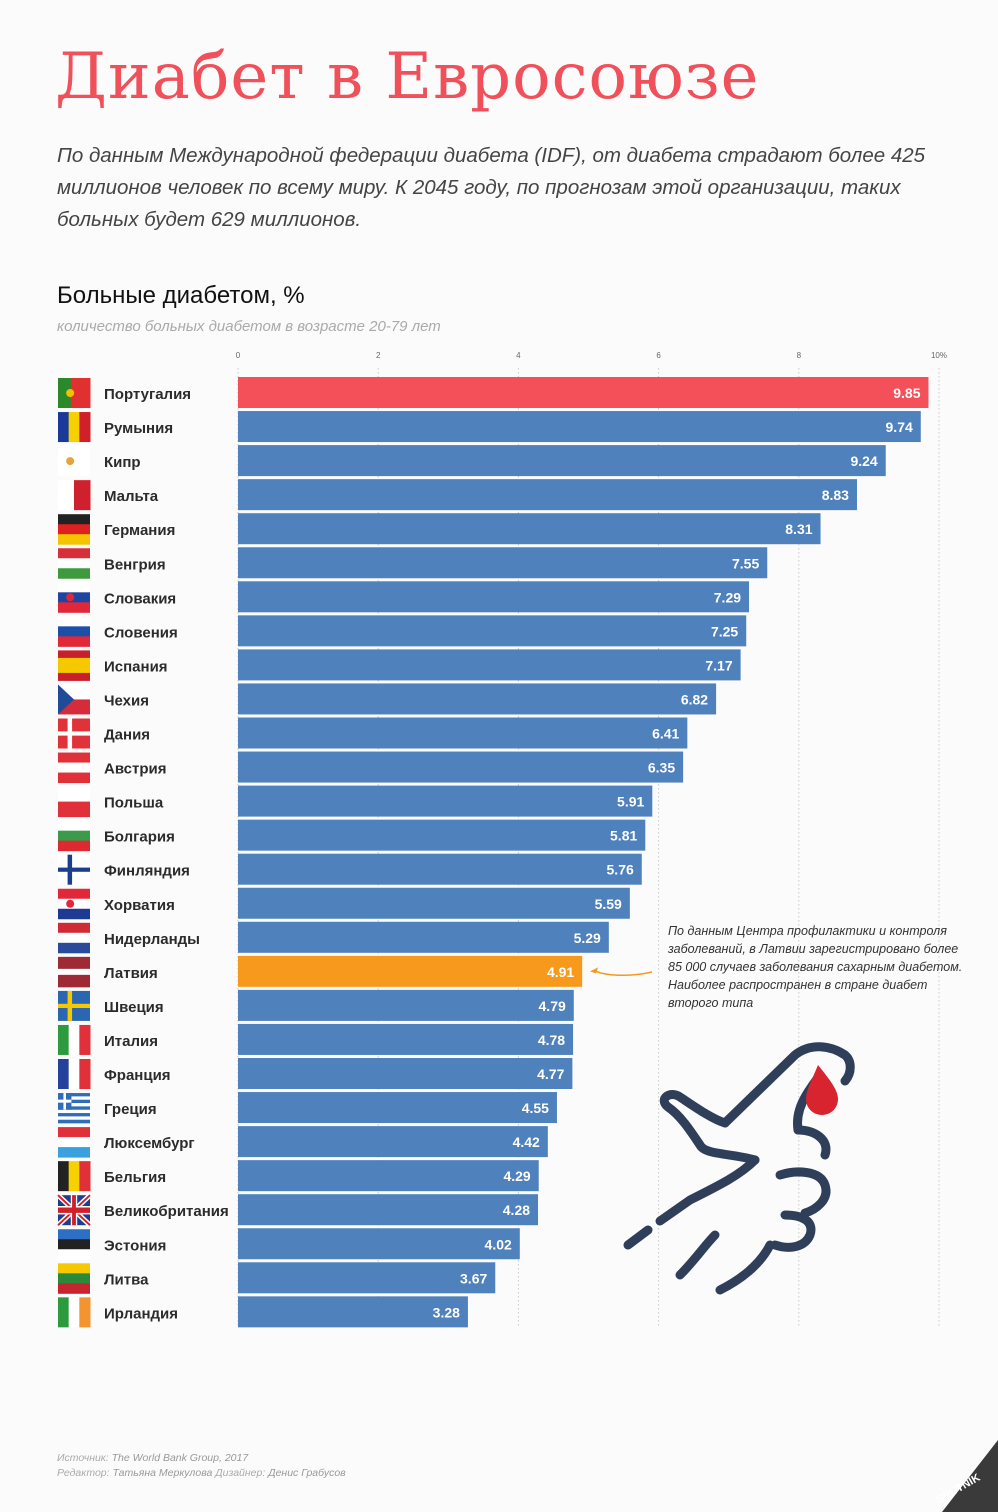  Describe the element at coordinates (620, 870) in the screenshot. I see `value-label: 5.76` at that location.